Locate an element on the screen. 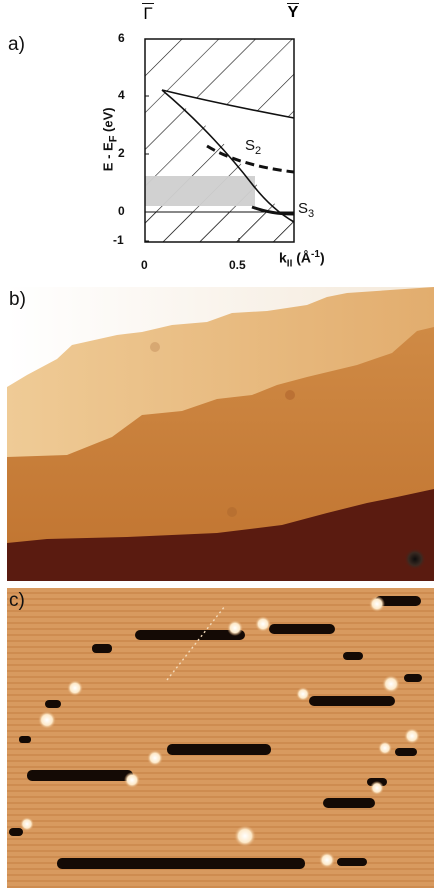 The height and width of the screenshot is (888, 436). y-axis-label-unit: (eV) is located at coordinates (108, 121).